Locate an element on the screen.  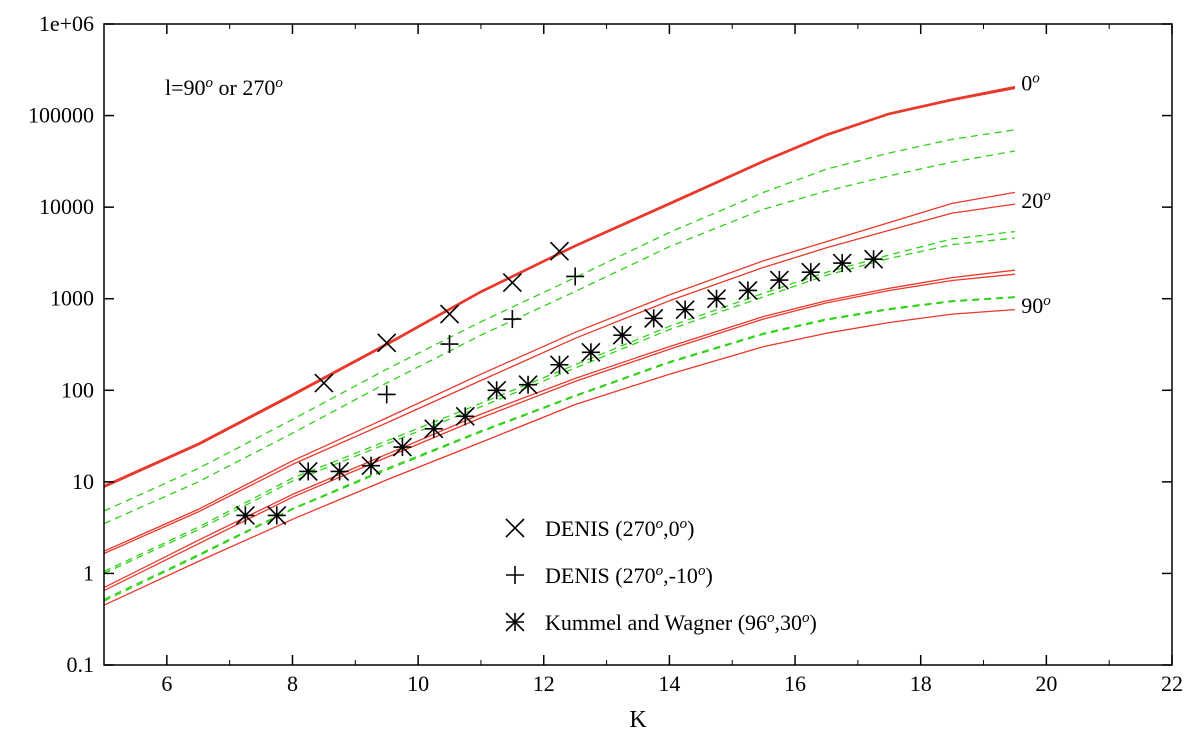
y-tick-label: 100000 is located at coordinates (61, 115).